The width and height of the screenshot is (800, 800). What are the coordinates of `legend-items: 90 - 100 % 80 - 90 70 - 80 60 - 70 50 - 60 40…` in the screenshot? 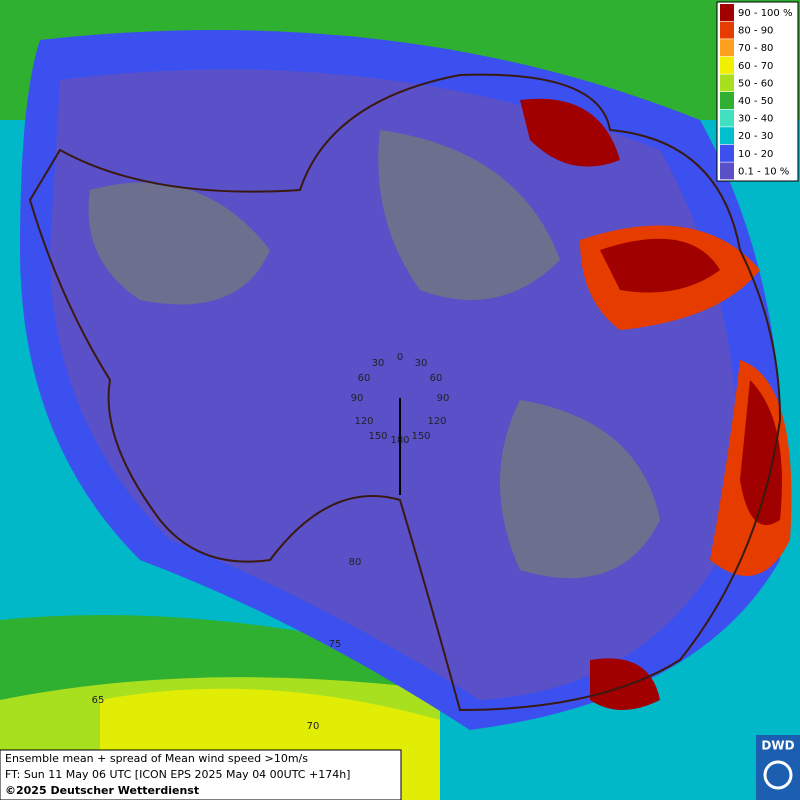 It's located at (756, 92).